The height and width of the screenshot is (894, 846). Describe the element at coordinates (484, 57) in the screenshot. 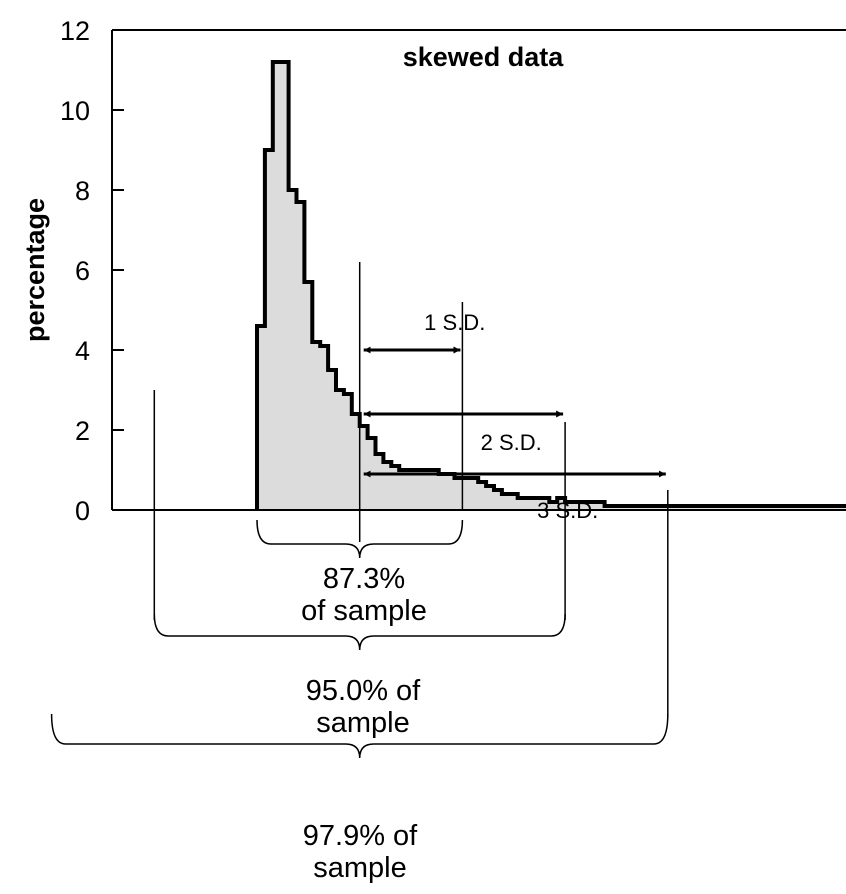

I see `chart-title: skewed data` at that location.